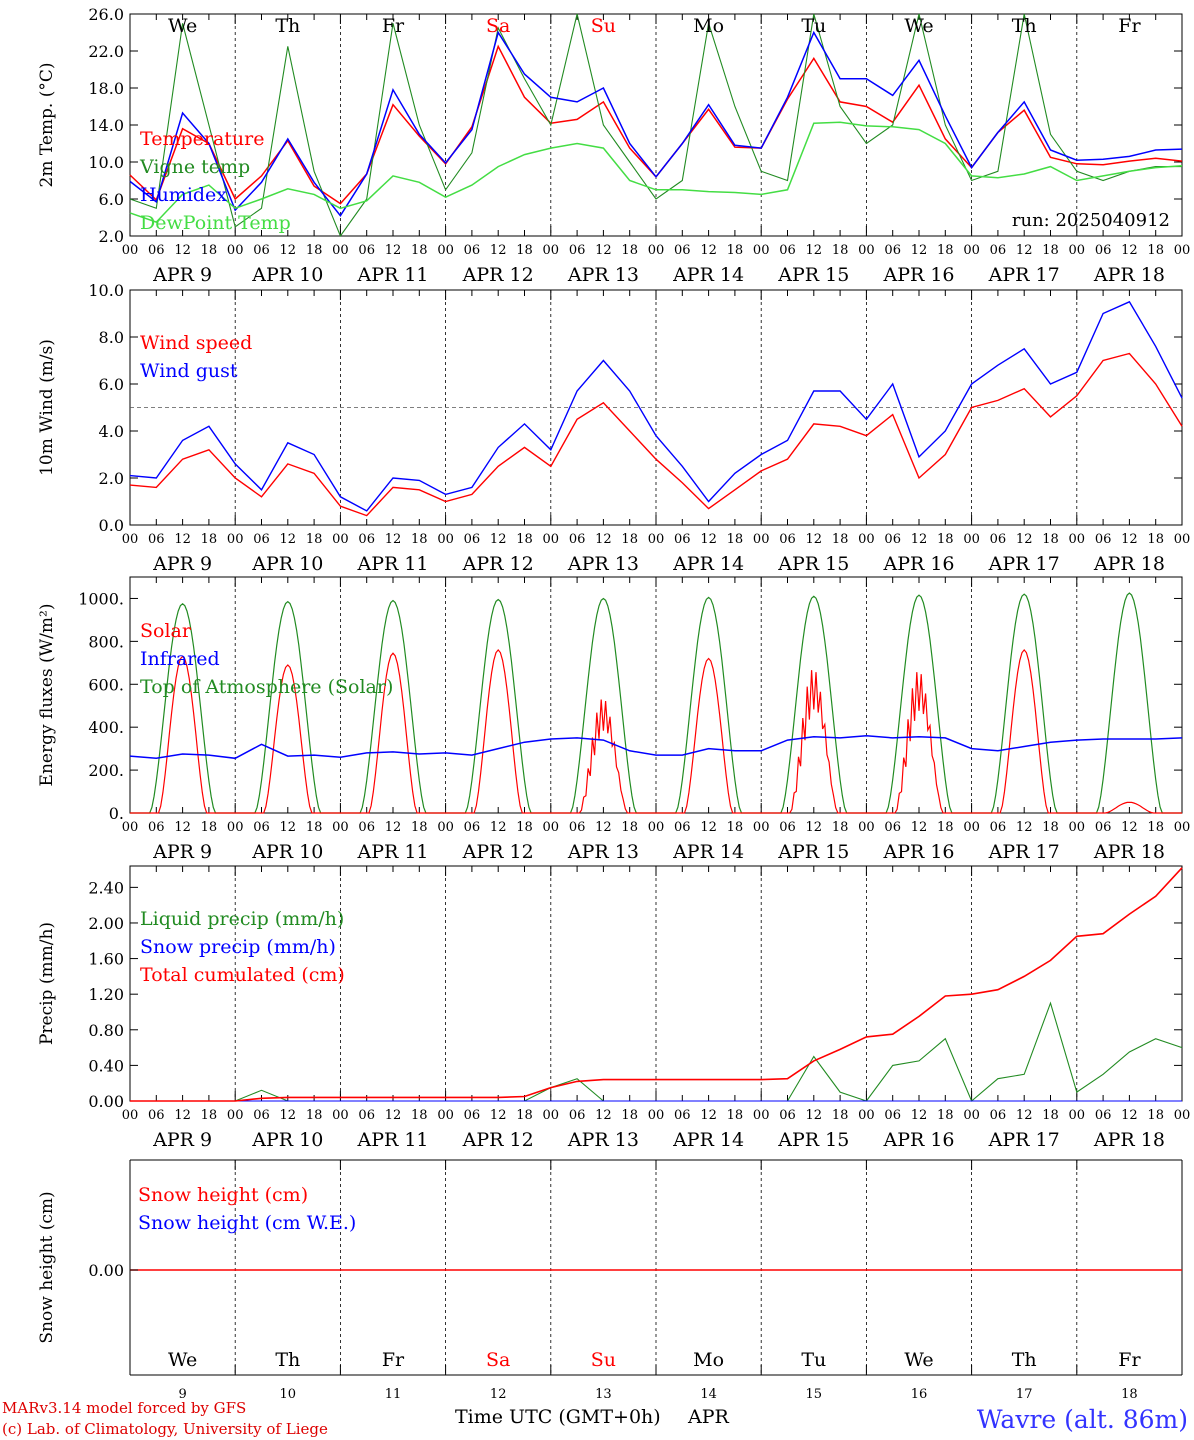 The height and width of the screenshot is (1440, 1194). What do you see at coordinates (558, 1417) in the screenshot?
I see `x-axis-label: Time UTC (GMT+0h)` at bounding box center [558, 1417].